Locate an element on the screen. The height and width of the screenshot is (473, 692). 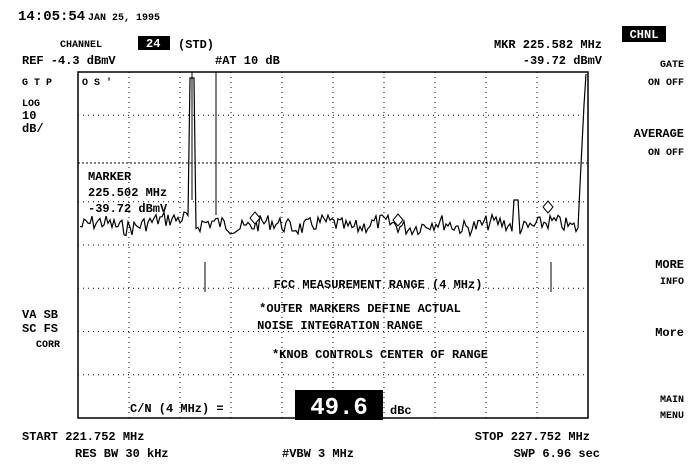
result-box is located at coordinates (339, 405).